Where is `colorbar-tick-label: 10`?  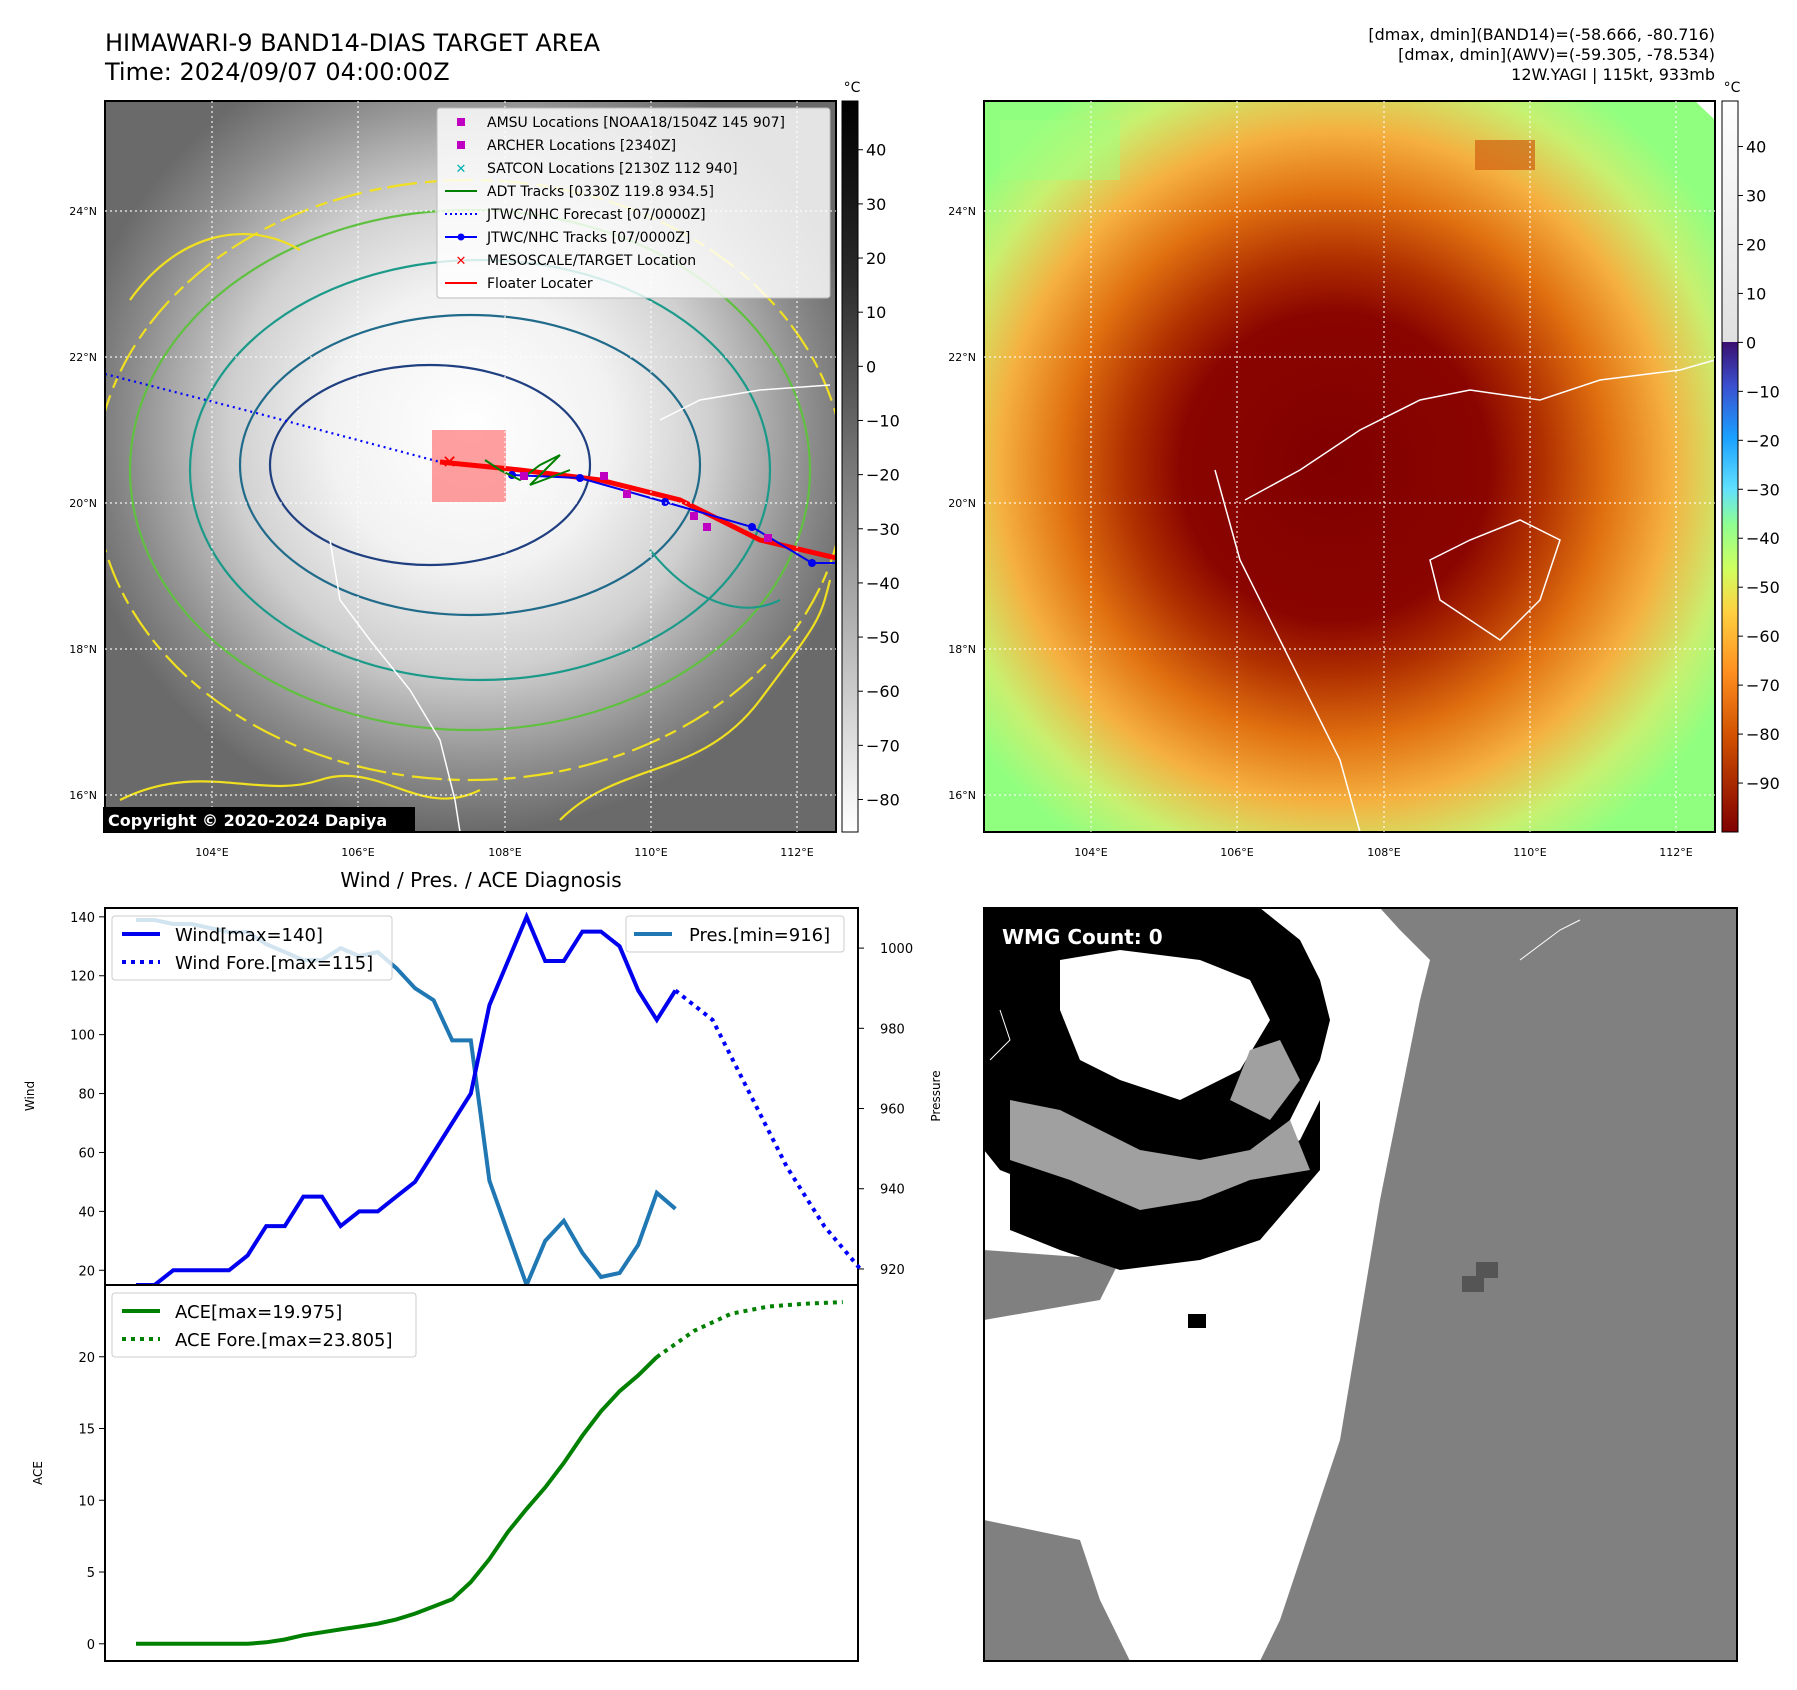 colorbar-tick-label: 10 is located at coordinates (1756, 293).